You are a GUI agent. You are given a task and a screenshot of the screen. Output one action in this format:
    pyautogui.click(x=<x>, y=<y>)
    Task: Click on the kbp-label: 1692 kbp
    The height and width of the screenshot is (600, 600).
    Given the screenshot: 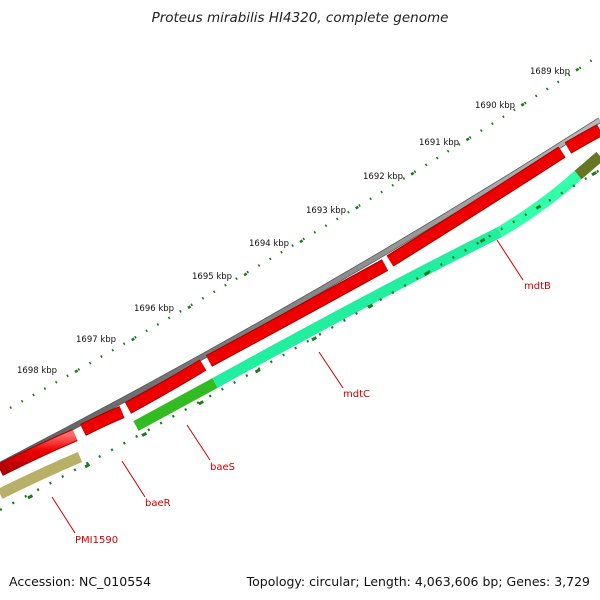 What is the action you would take?
    pyautogui.click(x=383, y=177)
    